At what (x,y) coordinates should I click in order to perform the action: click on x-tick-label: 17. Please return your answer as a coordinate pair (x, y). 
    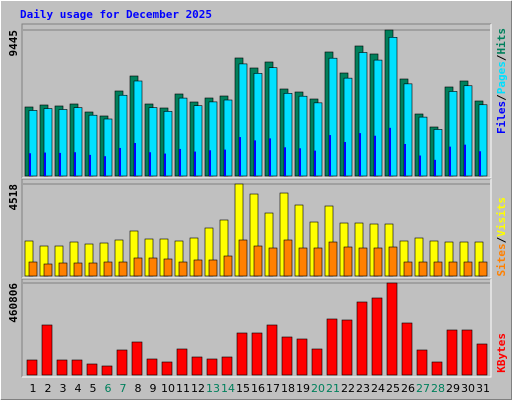
    Looking at the image, I should click on (273, 388).